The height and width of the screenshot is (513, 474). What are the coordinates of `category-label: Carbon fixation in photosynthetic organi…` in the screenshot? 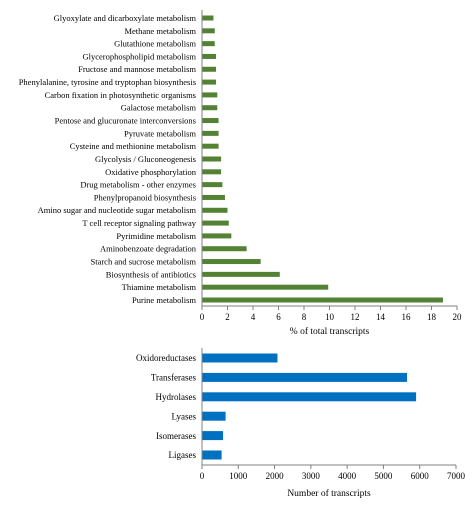 It's located at (120, 95).